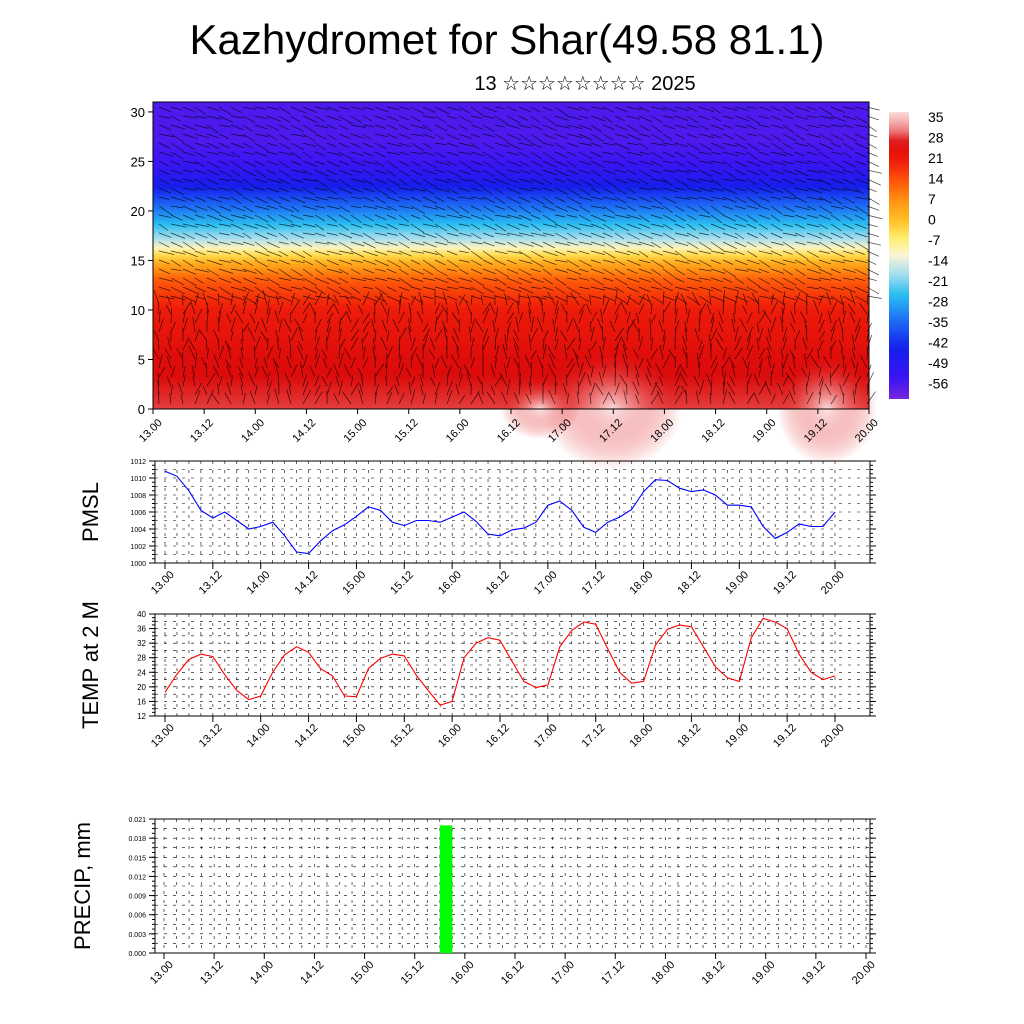  What do you see at coordinates (141, 701) in the screenshot?
I see `temp-ytick-label: 16` at bounding box center [141, 701].